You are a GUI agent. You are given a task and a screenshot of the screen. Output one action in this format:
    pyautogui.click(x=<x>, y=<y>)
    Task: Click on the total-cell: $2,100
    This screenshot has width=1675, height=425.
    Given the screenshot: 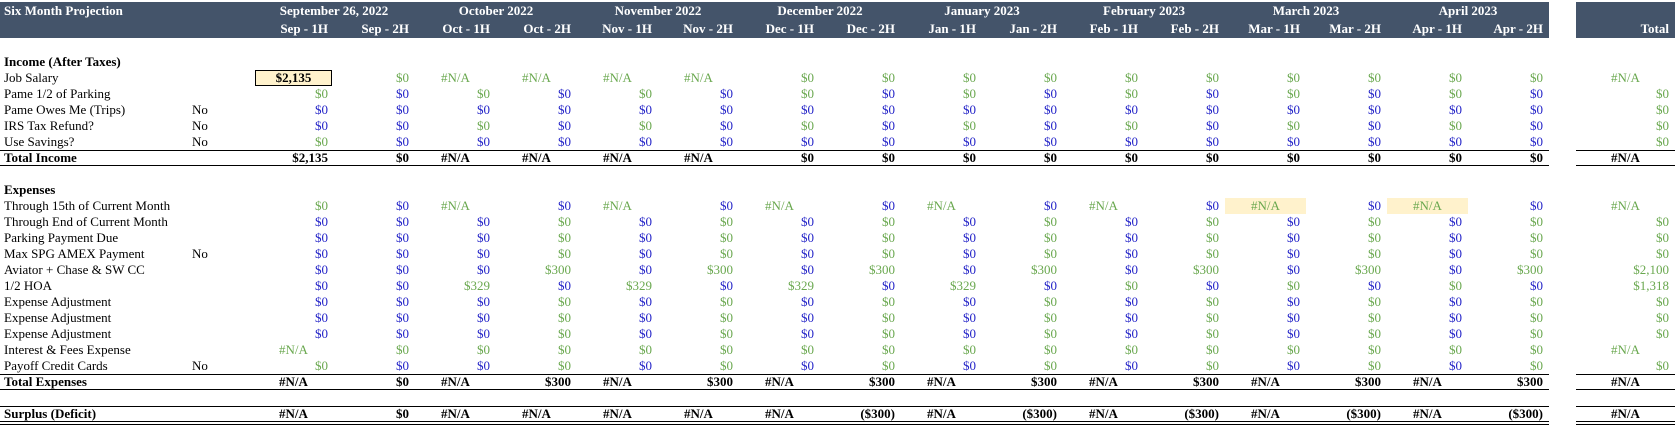 What is the action you would take?
    pyautogui.click(x=1651, y=269)
    